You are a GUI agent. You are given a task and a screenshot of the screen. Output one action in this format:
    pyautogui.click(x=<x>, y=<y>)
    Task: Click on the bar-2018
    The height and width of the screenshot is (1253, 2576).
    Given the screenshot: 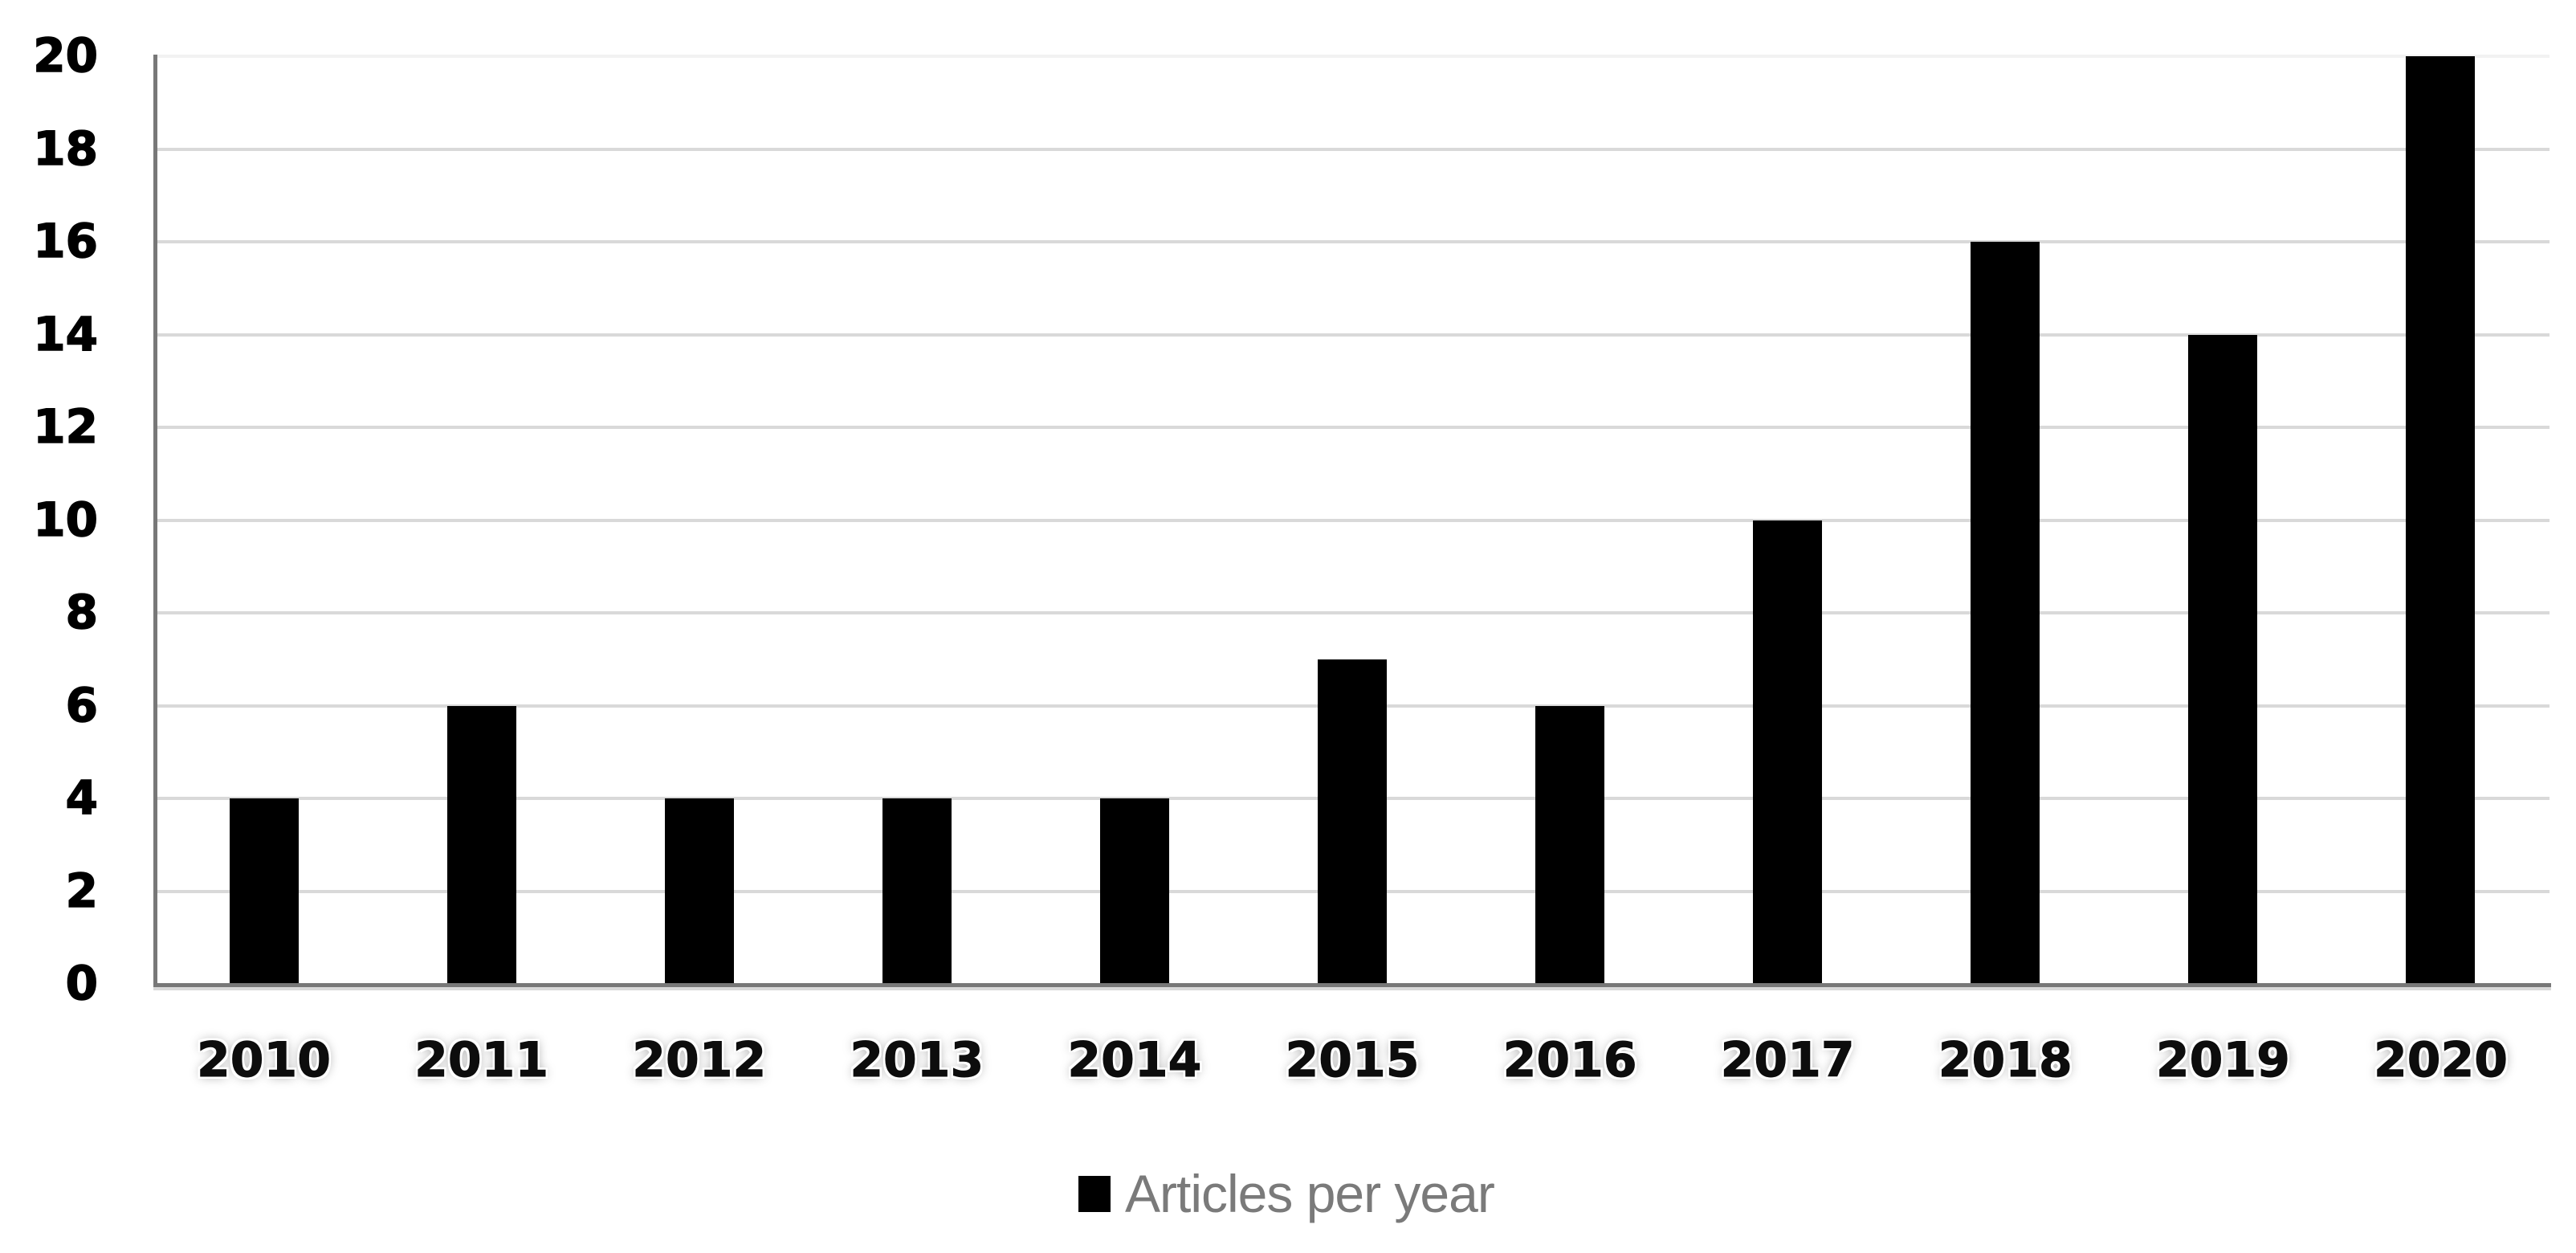 What is the action you would take?
    pyautogui.click(x=2005, y=613)
    